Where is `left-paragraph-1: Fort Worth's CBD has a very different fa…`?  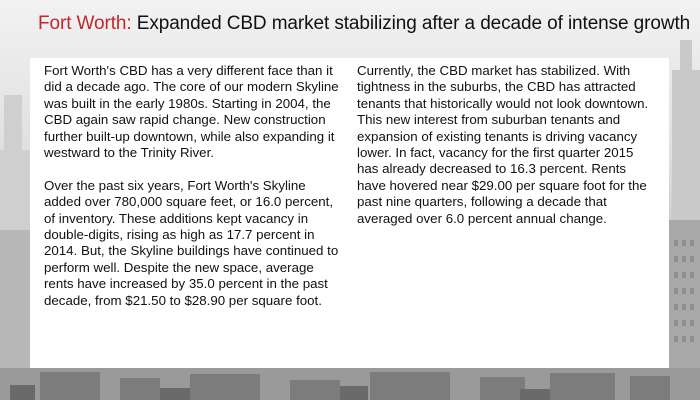 left-paragraph-1: Fort Worth's CBD has a very different fa… is located at coordinates (191, 112).